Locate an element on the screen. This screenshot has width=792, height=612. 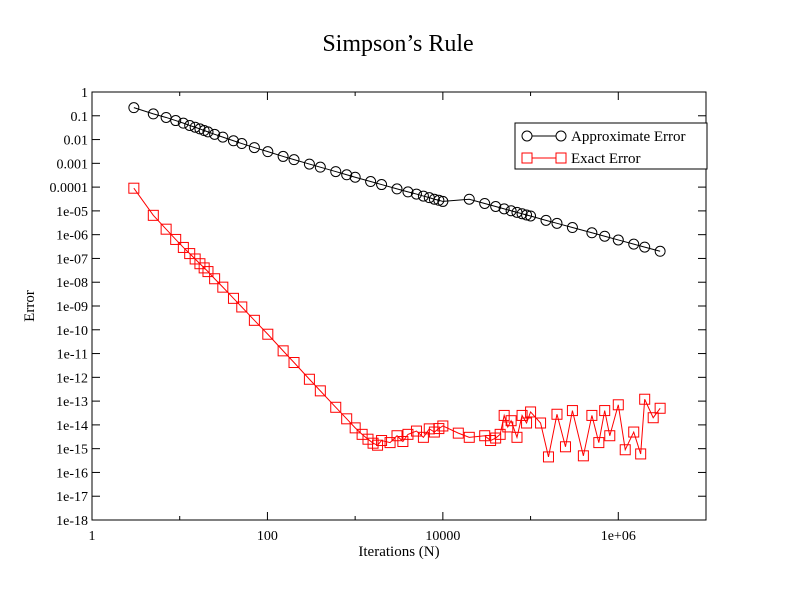
y-tick-label: 1e-10 is located at coordinates (72, 331).